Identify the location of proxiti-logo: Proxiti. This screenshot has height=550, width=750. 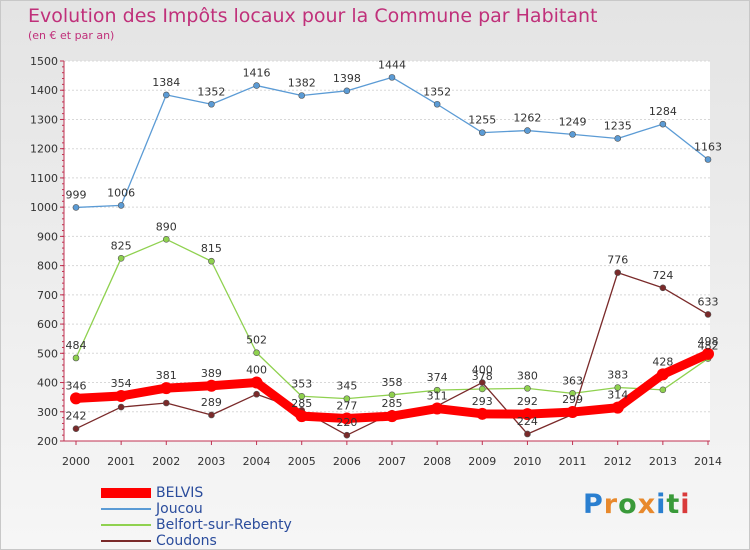
(637, 504).